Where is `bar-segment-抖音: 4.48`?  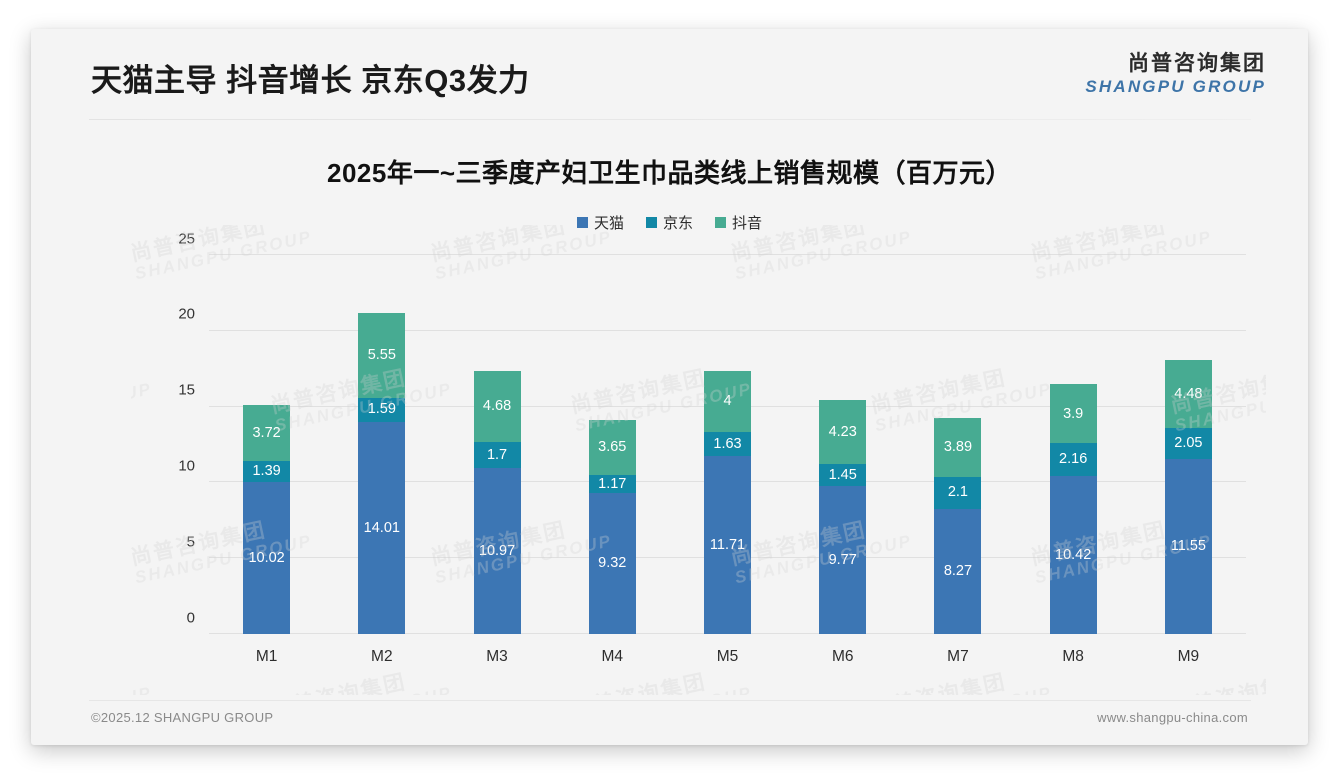
bar-segment-抖音: 4.48 is located at coordinates (1188, 393).